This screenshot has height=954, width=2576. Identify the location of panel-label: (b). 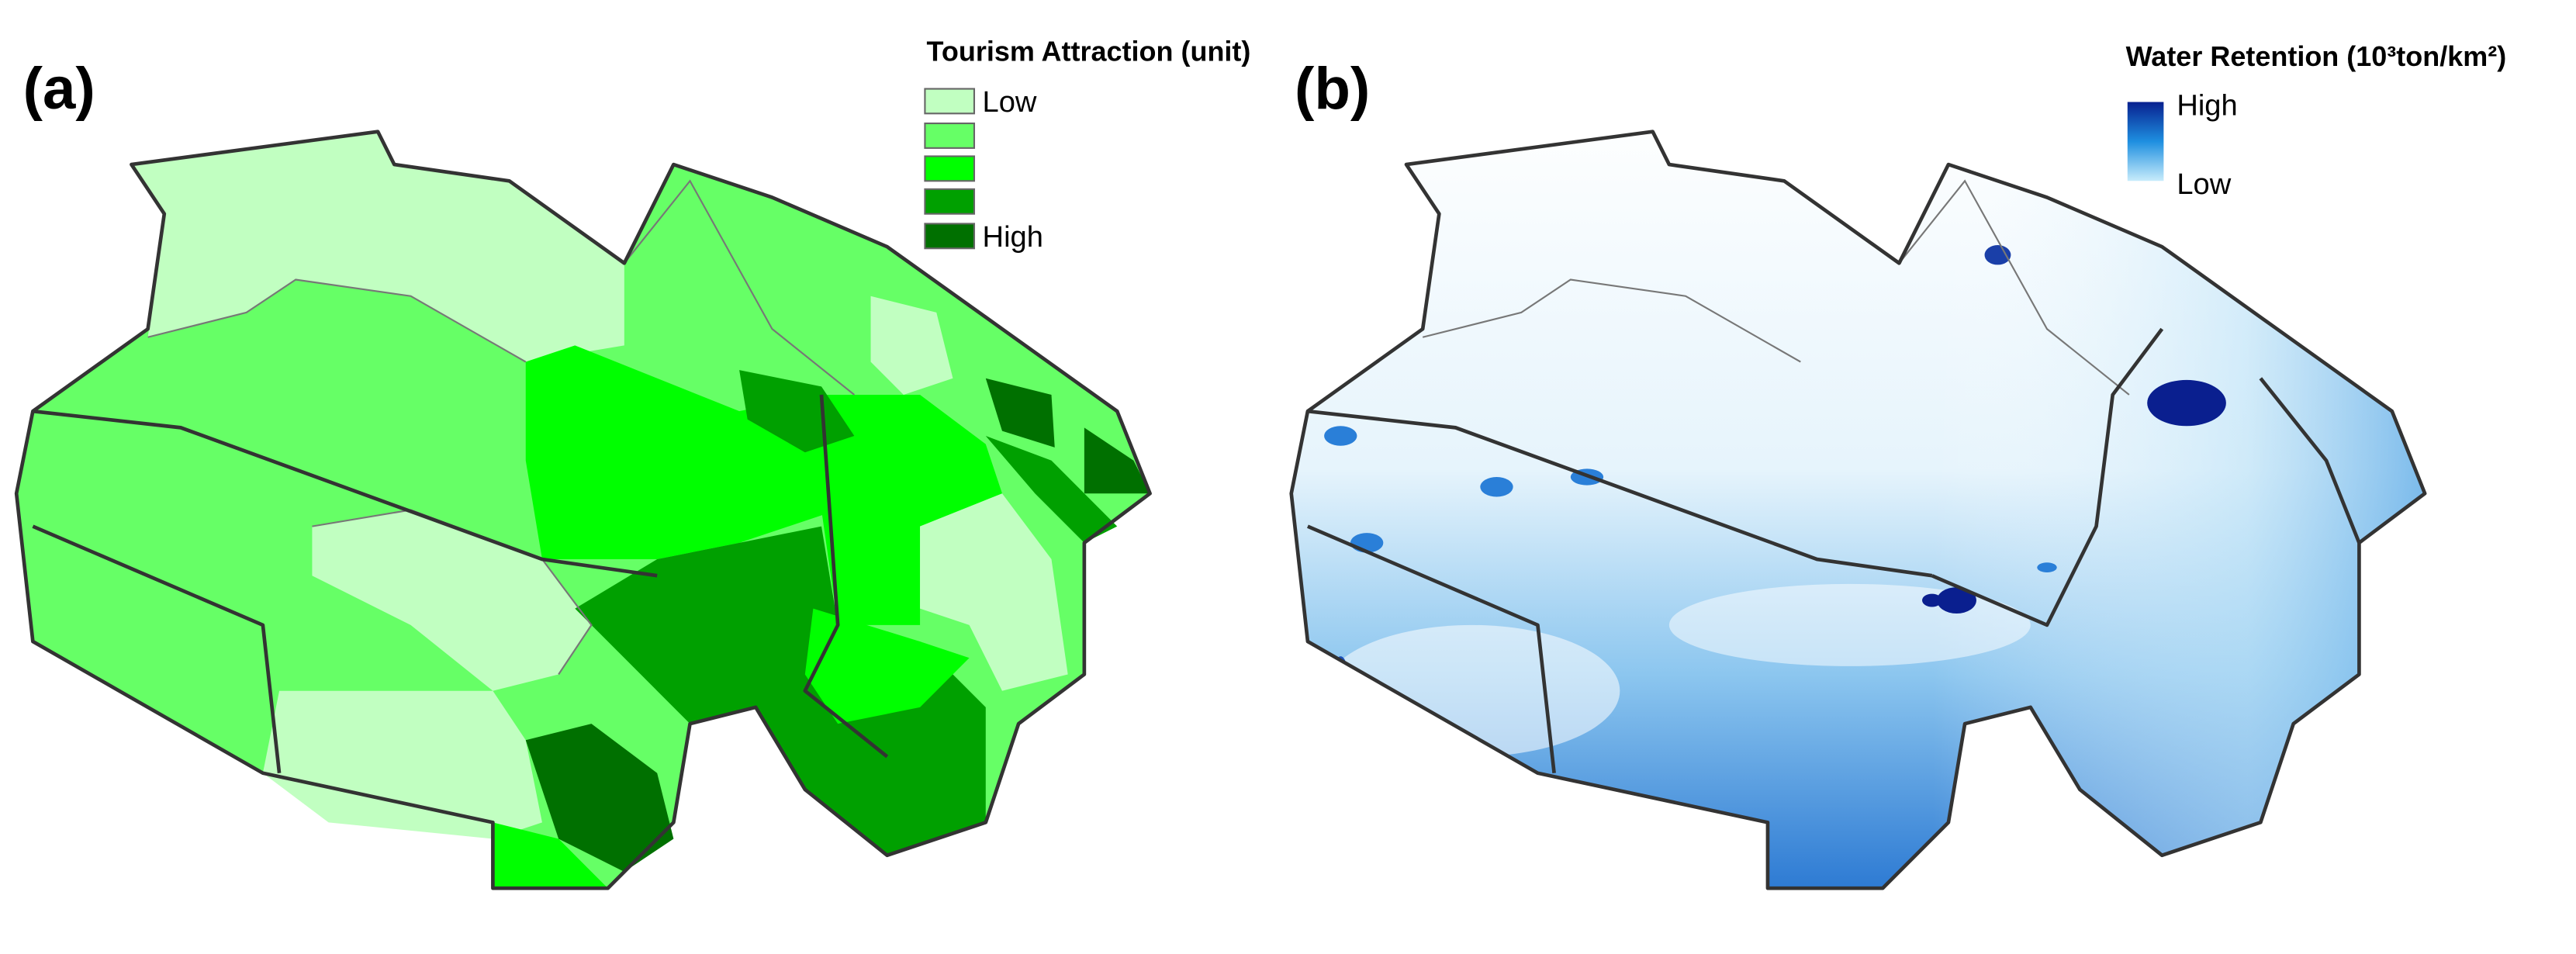
(1332, 89).